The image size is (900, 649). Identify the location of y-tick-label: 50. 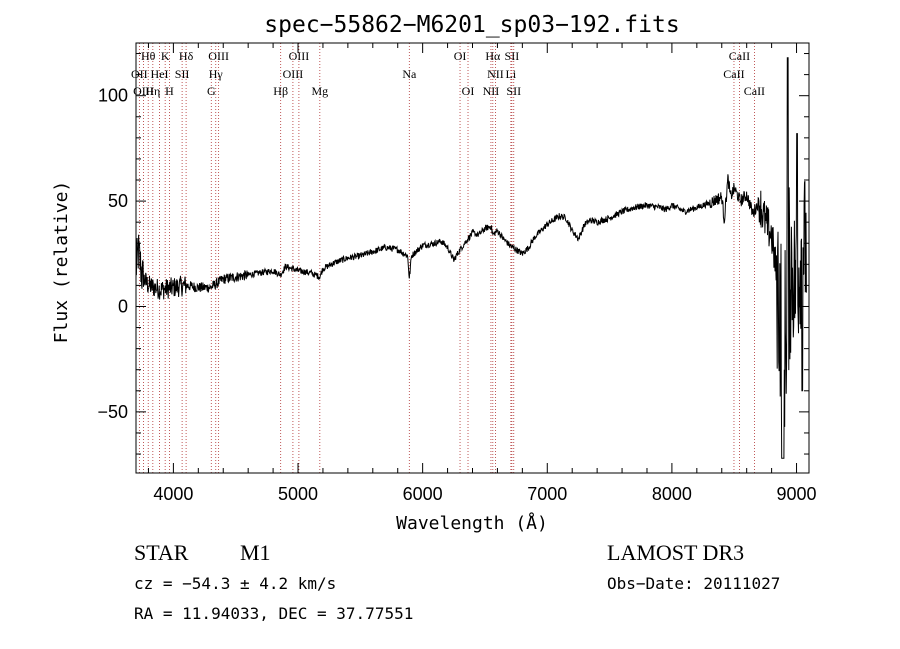
(118, 201).